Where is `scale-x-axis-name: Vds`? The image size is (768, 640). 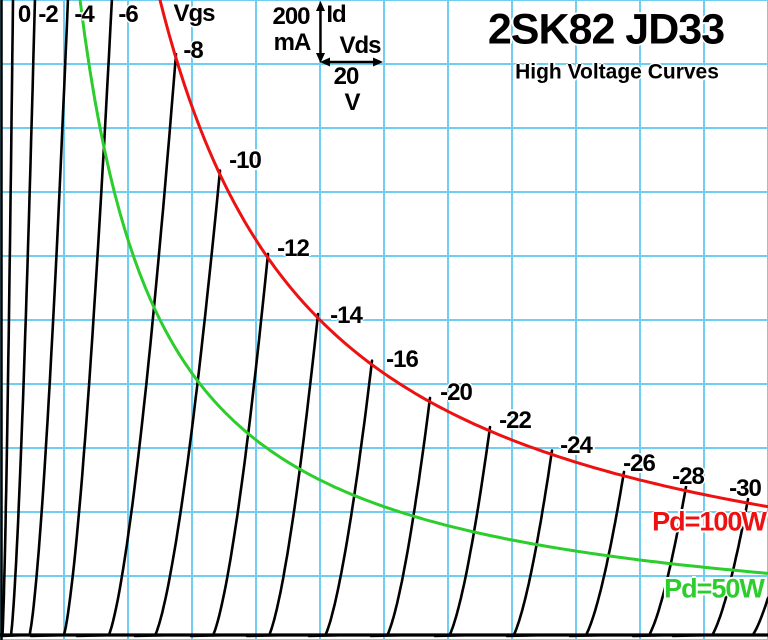 scale-x-axis-name: Vds is located at coordinates (360, 45).